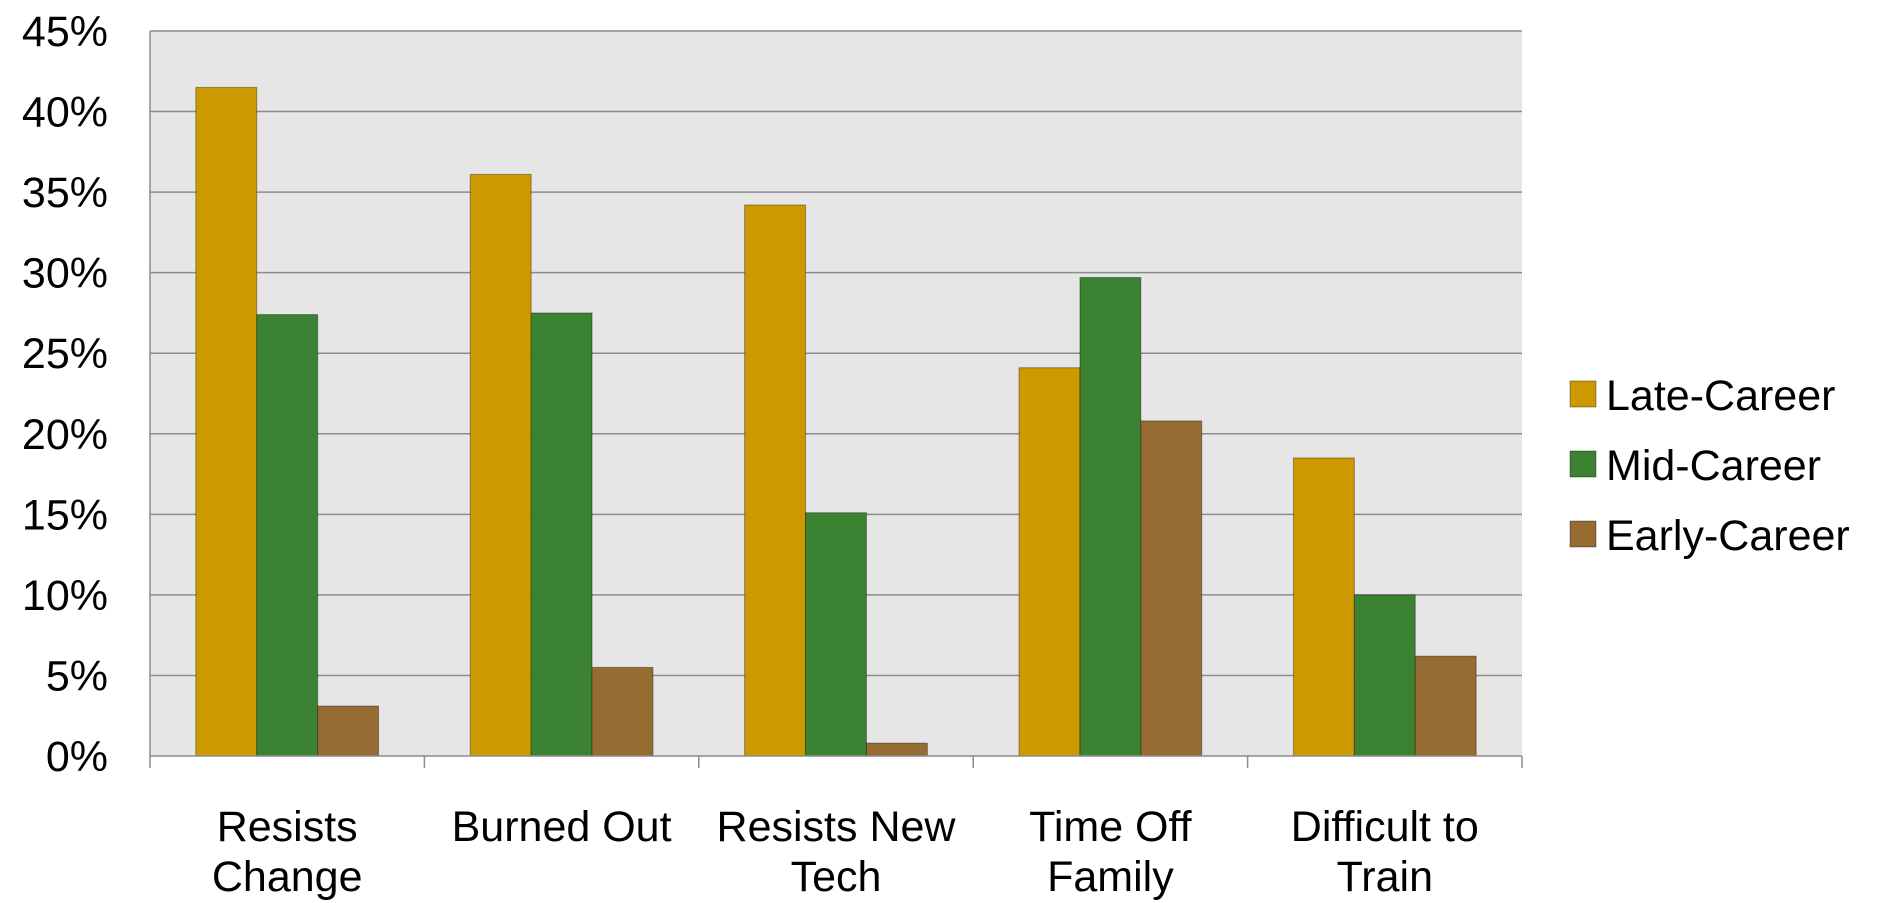 This screenshot has width=1898, height=903. What do you see at coordinates (77, 676) in the screenshot?
I see `y-tick-label: 5%` at bounding box center [77, 676].